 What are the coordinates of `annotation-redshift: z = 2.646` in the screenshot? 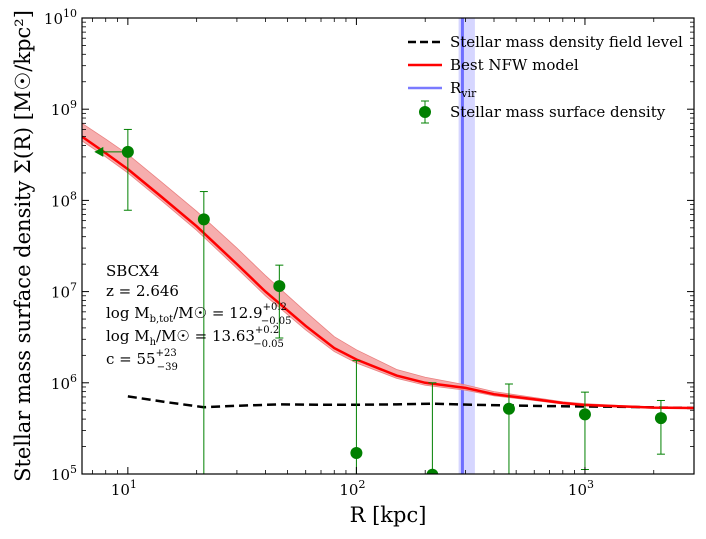 It's located at (142, 291).